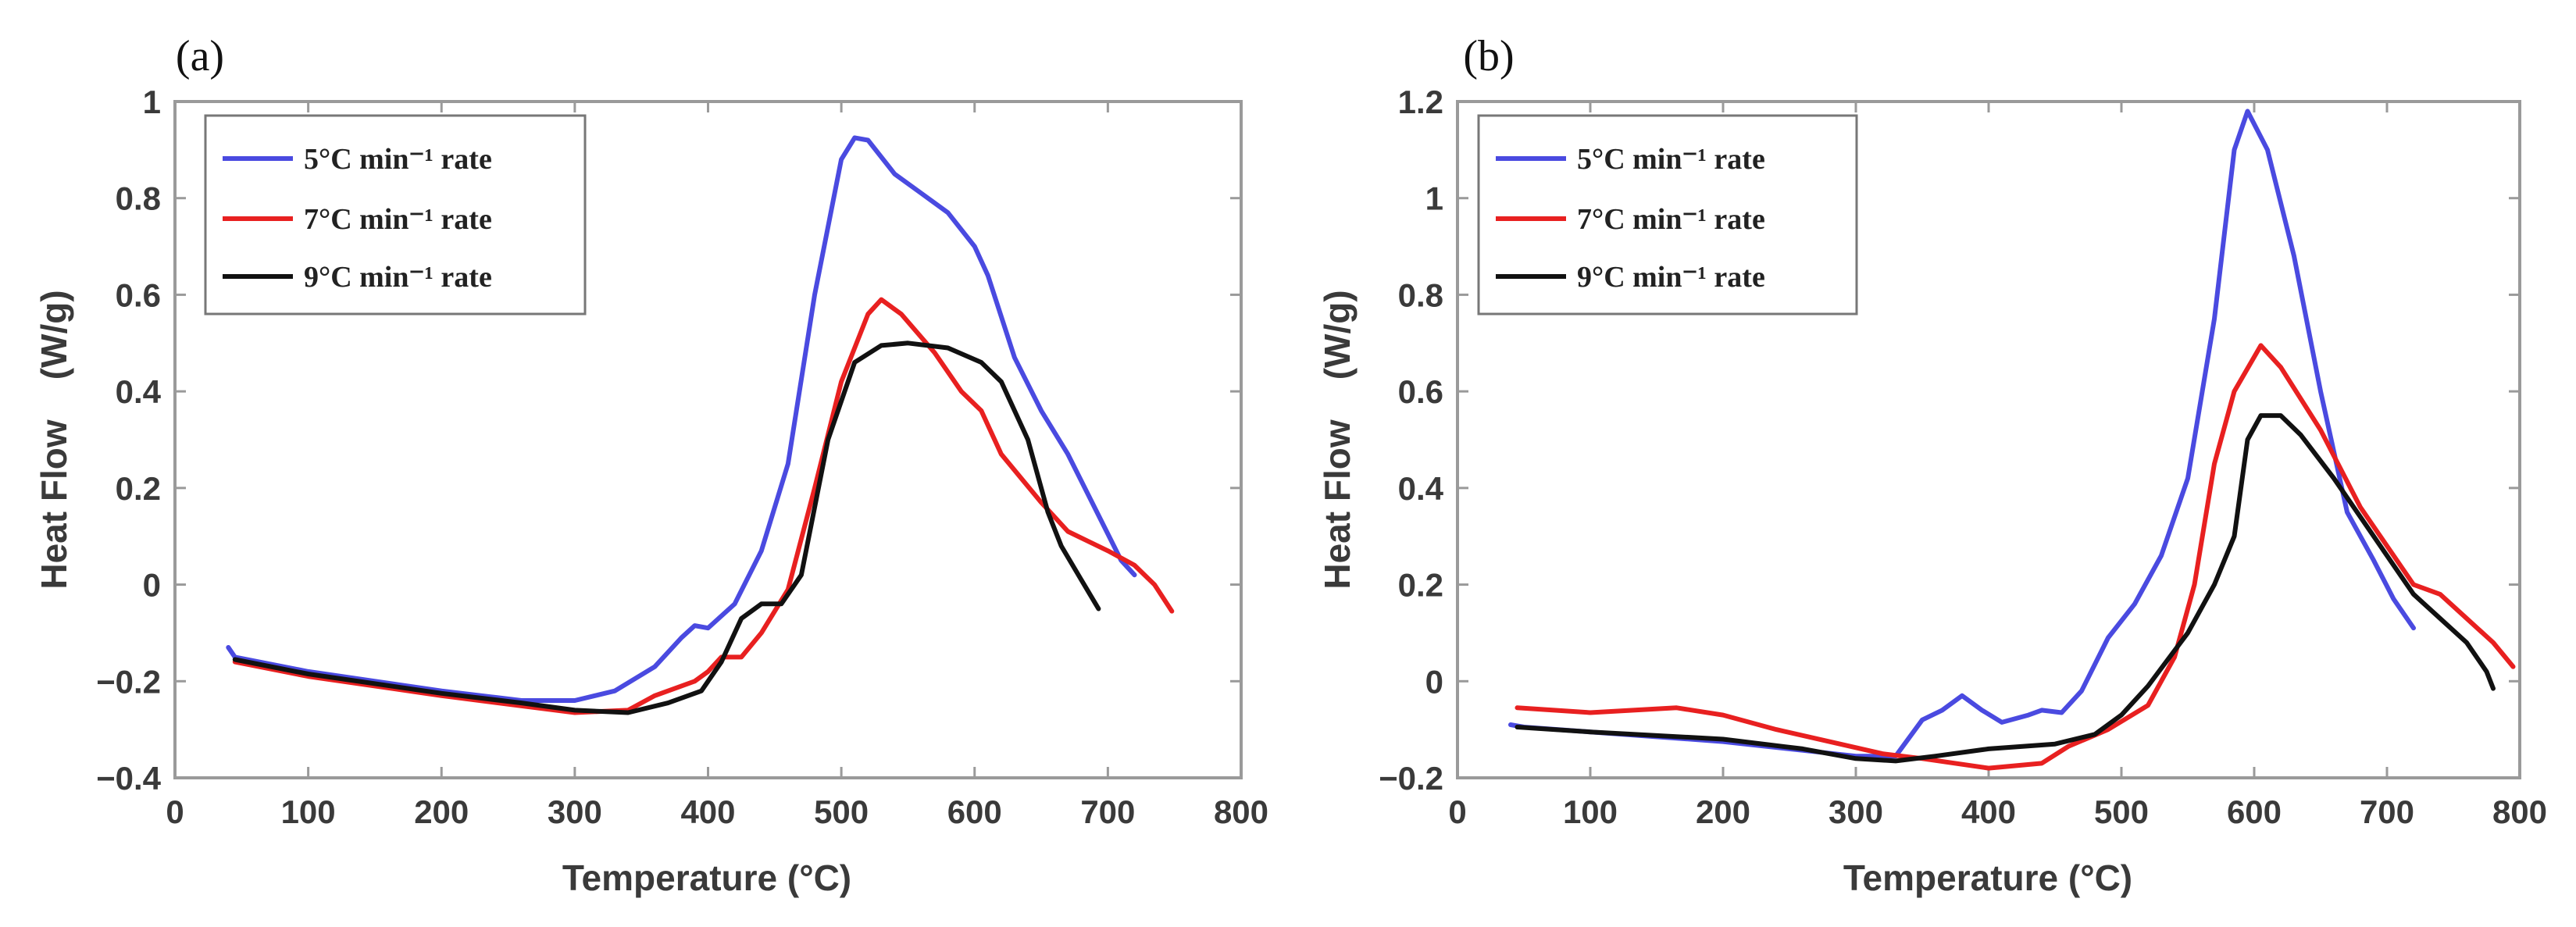 The height and width of the screenshot is (927, 2576). I want to click on y-tick-label: 1.2, so click(1420, 102).